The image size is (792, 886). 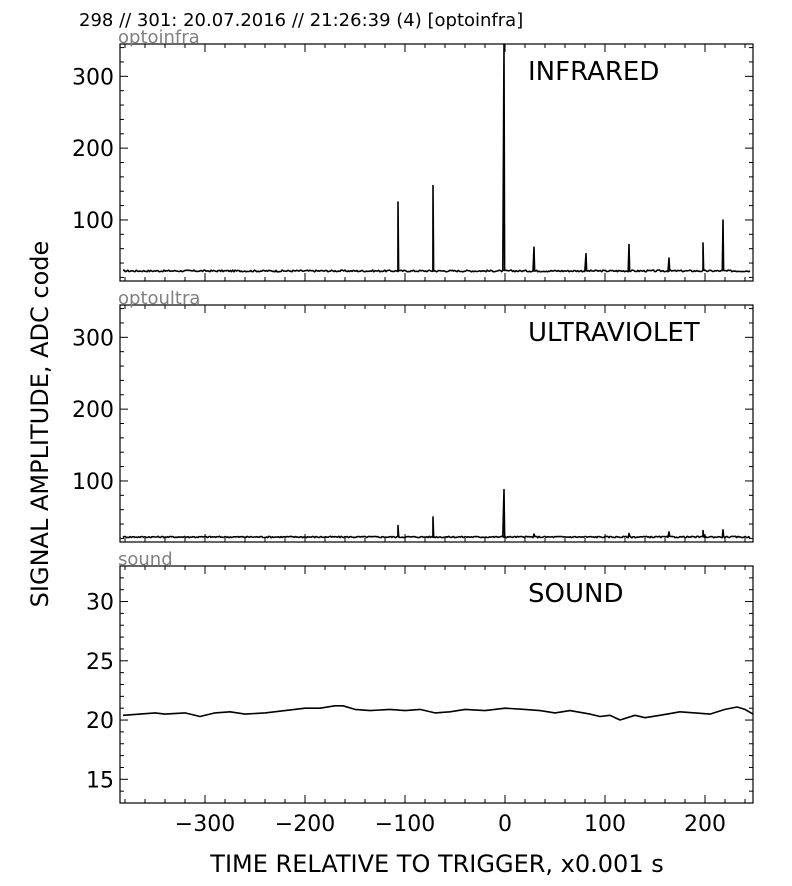 What do you see at coordinates (205, 824) in the screenshot?
I see `x-tick-label: −300` at bounding box center [205, 824].